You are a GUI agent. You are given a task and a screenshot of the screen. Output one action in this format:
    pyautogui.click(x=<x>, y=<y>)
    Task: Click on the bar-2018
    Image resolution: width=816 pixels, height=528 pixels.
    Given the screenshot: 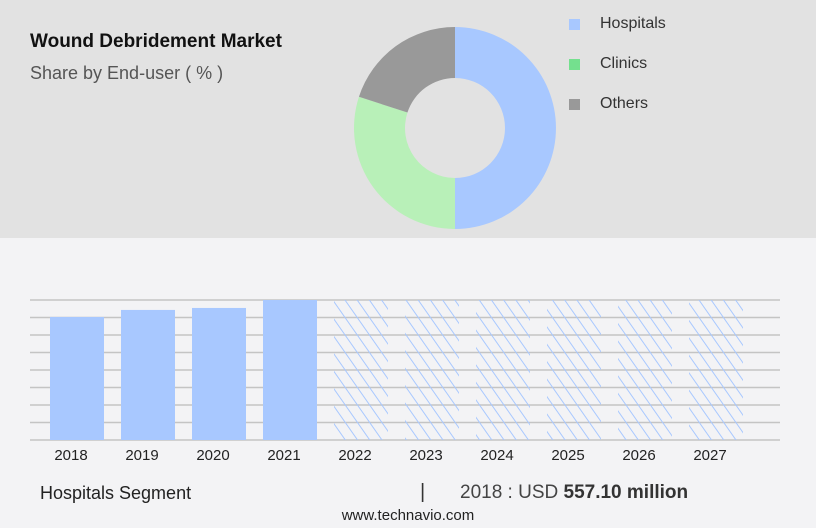 What is the action you would take?
    pyautogui.click(x=77, y=378)
    